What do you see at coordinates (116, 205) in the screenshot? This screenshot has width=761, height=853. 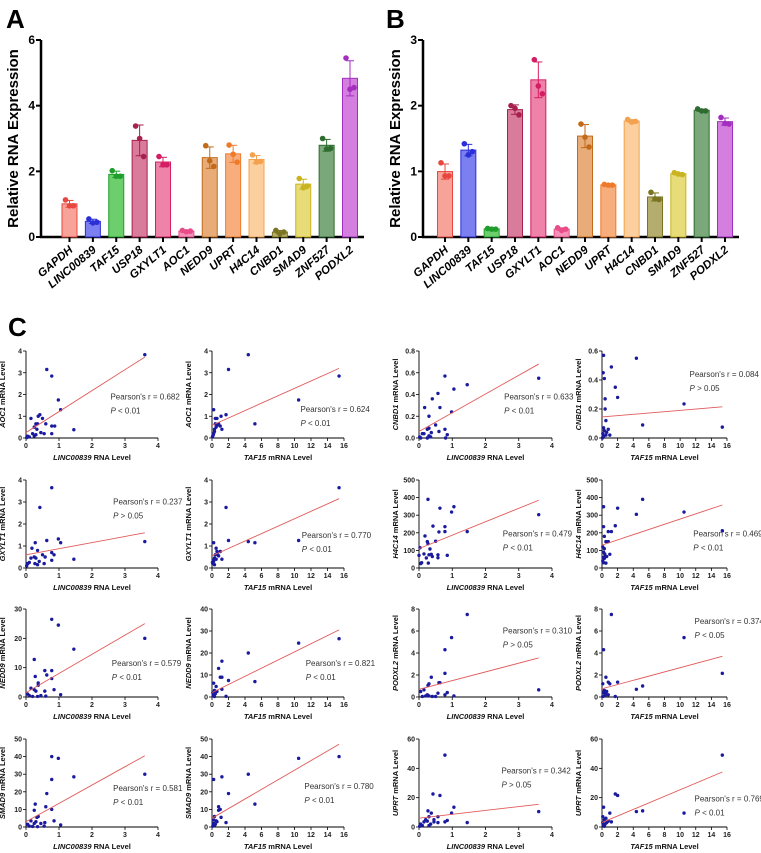 I see `bar-taf15` at bounding box center [116, 205].